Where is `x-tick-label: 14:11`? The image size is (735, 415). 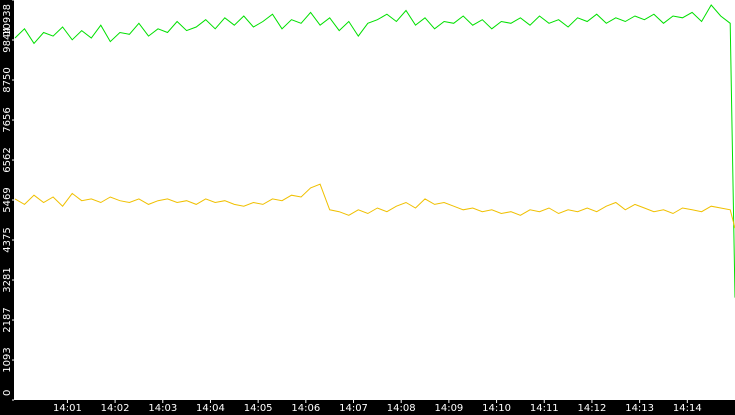
x-tick-label: 14:11 is located at coordinates (544, 408).